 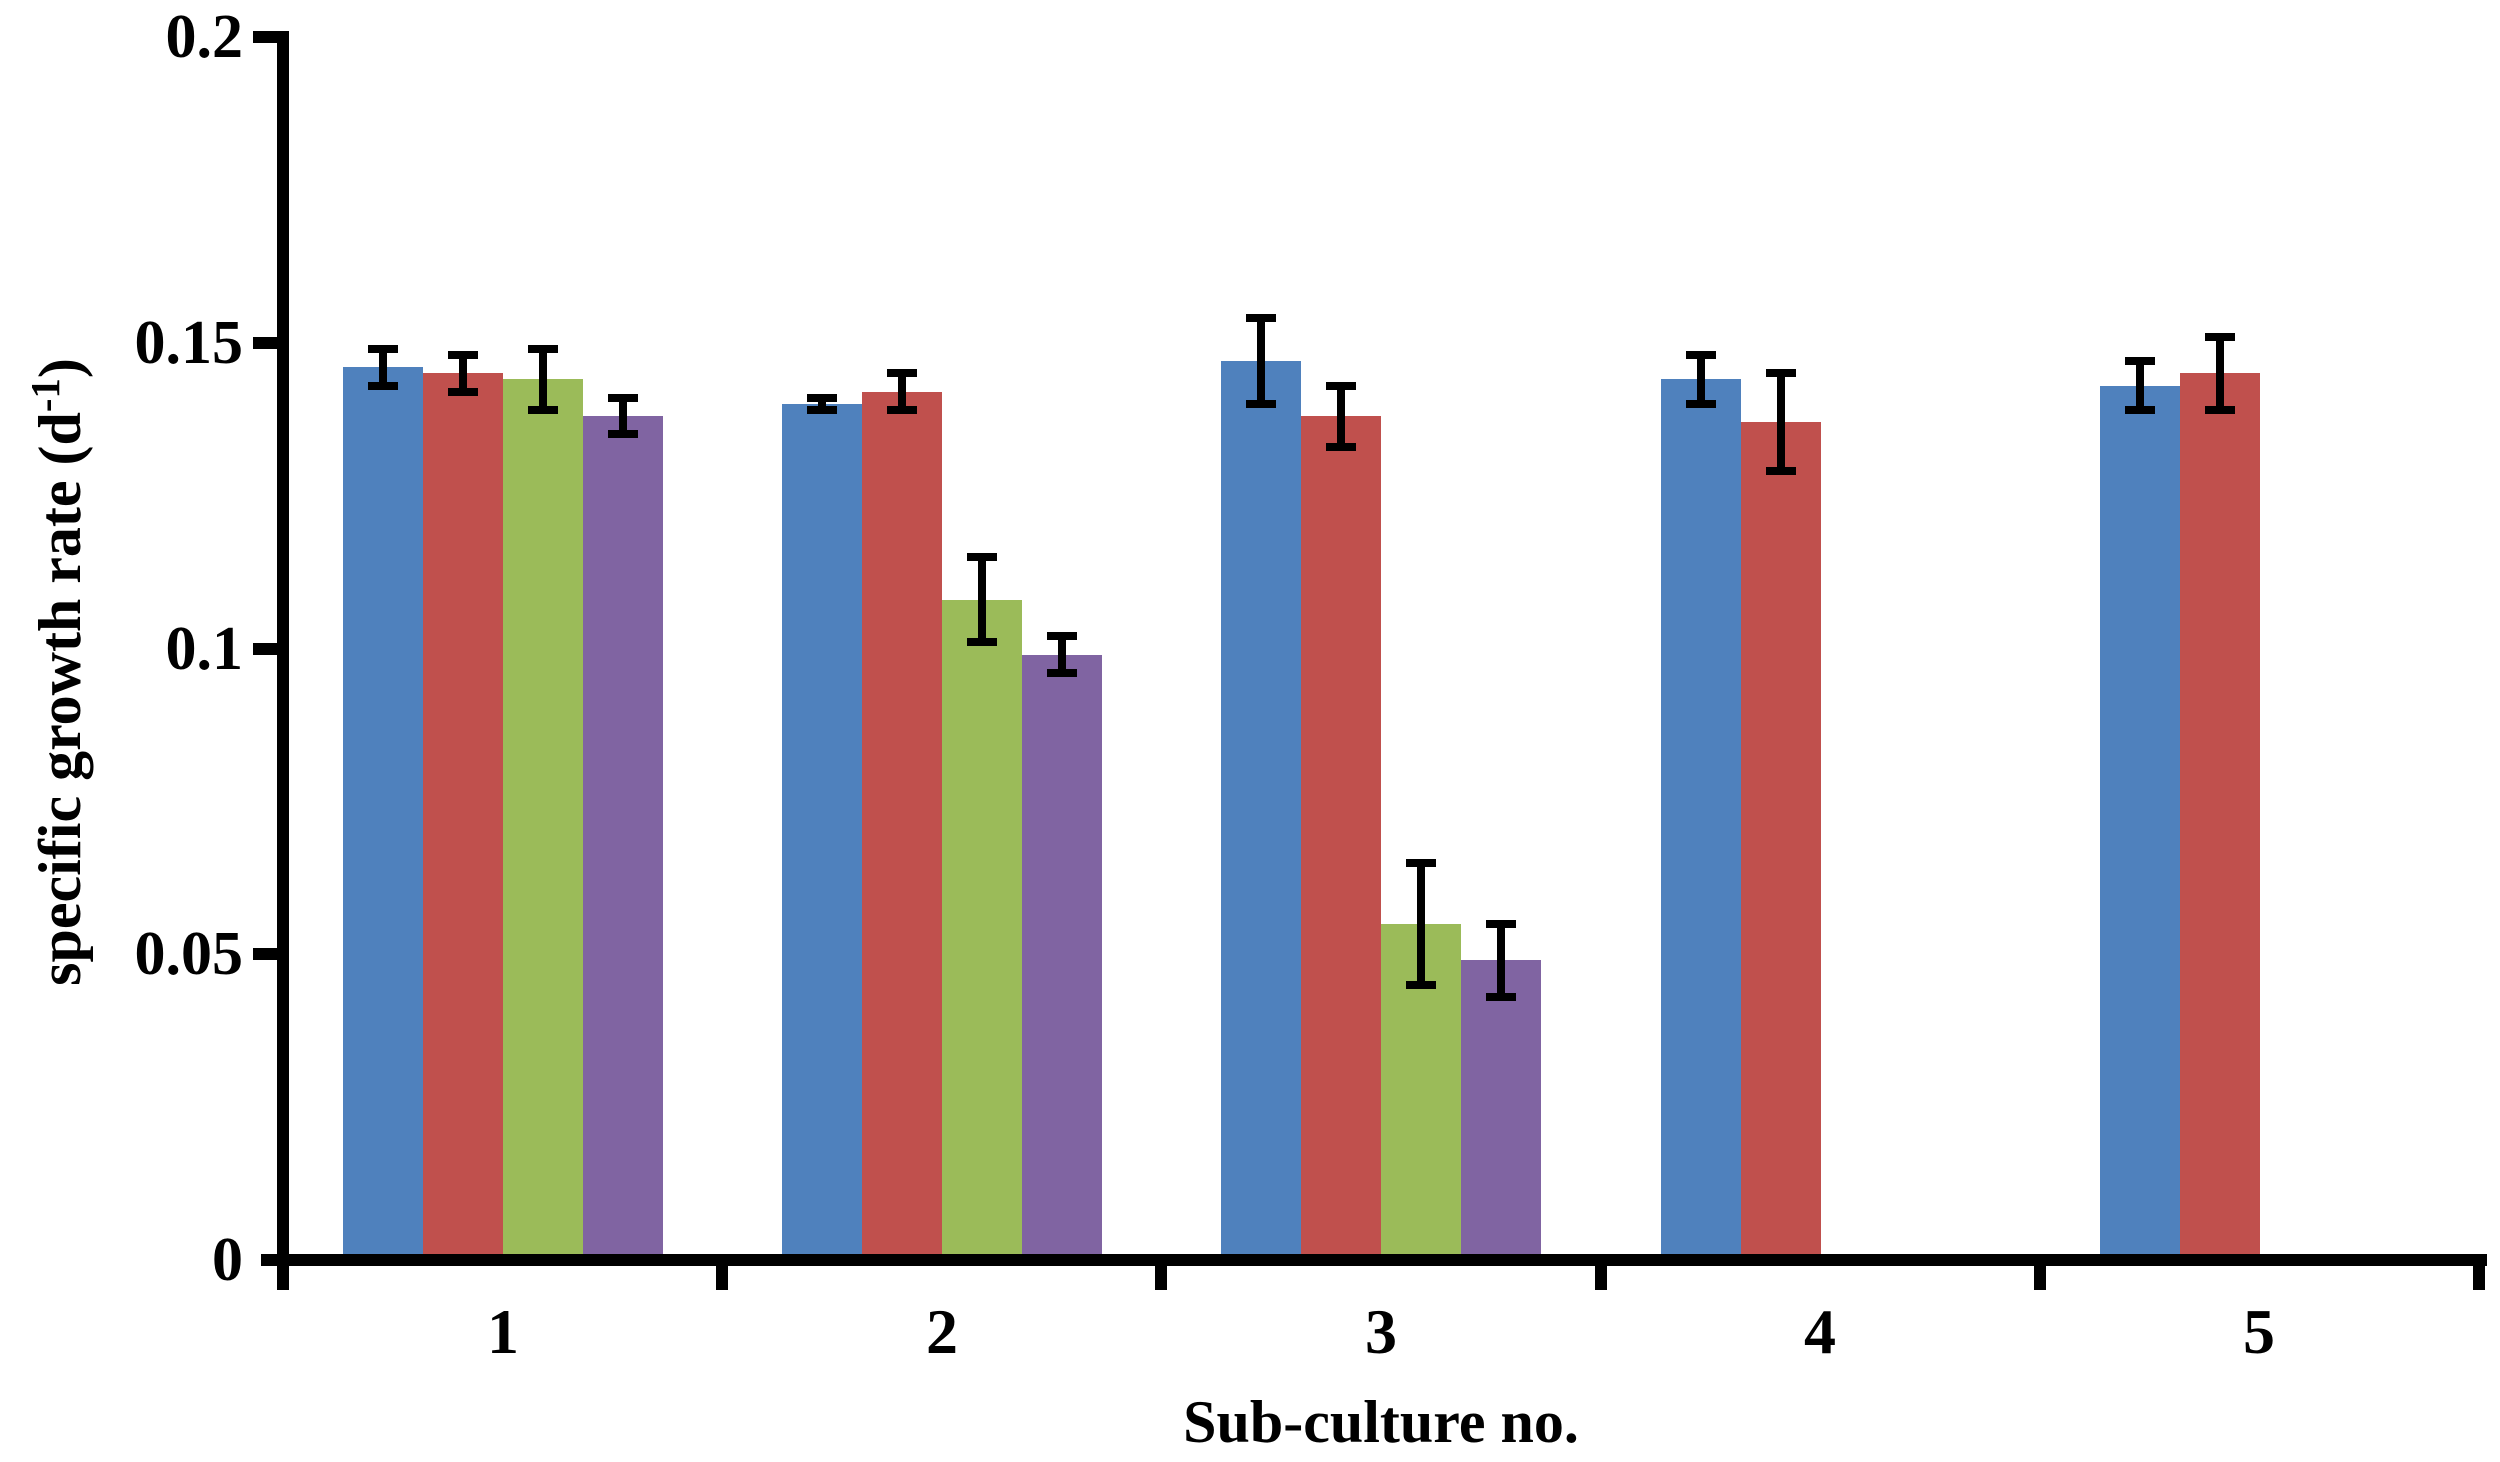 What do you see at coordinates (1261, 810) in the screenshot?
I see `bar-series-blue-cat3` at bounding box center [1261, 810].